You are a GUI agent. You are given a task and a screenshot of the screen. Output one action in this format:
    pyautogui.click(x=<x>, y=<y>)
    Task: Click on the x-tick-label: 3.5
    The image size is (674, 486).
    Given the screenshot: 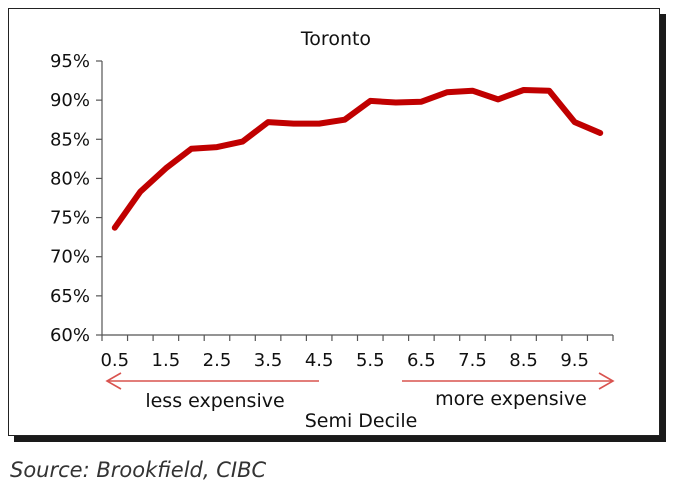 What is the action you would take?
    pyautogui.click(x=268, y=360)
    